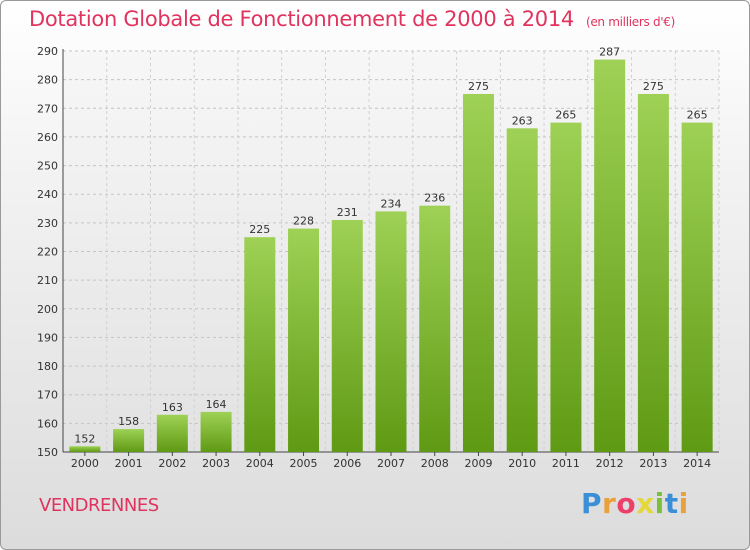  I want to click on data-label: 163, so click(172, 407).